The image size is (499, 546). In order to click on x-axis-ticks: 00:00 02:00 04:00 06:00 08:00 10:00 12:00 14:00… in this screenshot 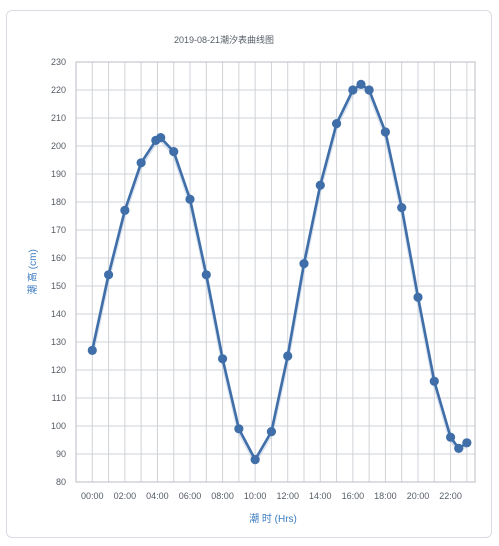, I will do `click(271, 496)`.